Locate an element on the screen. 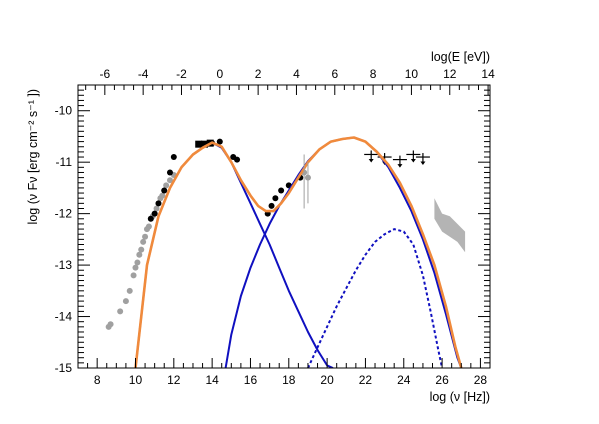 The height and width of the screenshot is (424, 599). x-tick-label: 28 is located at coordinates (481, 380).